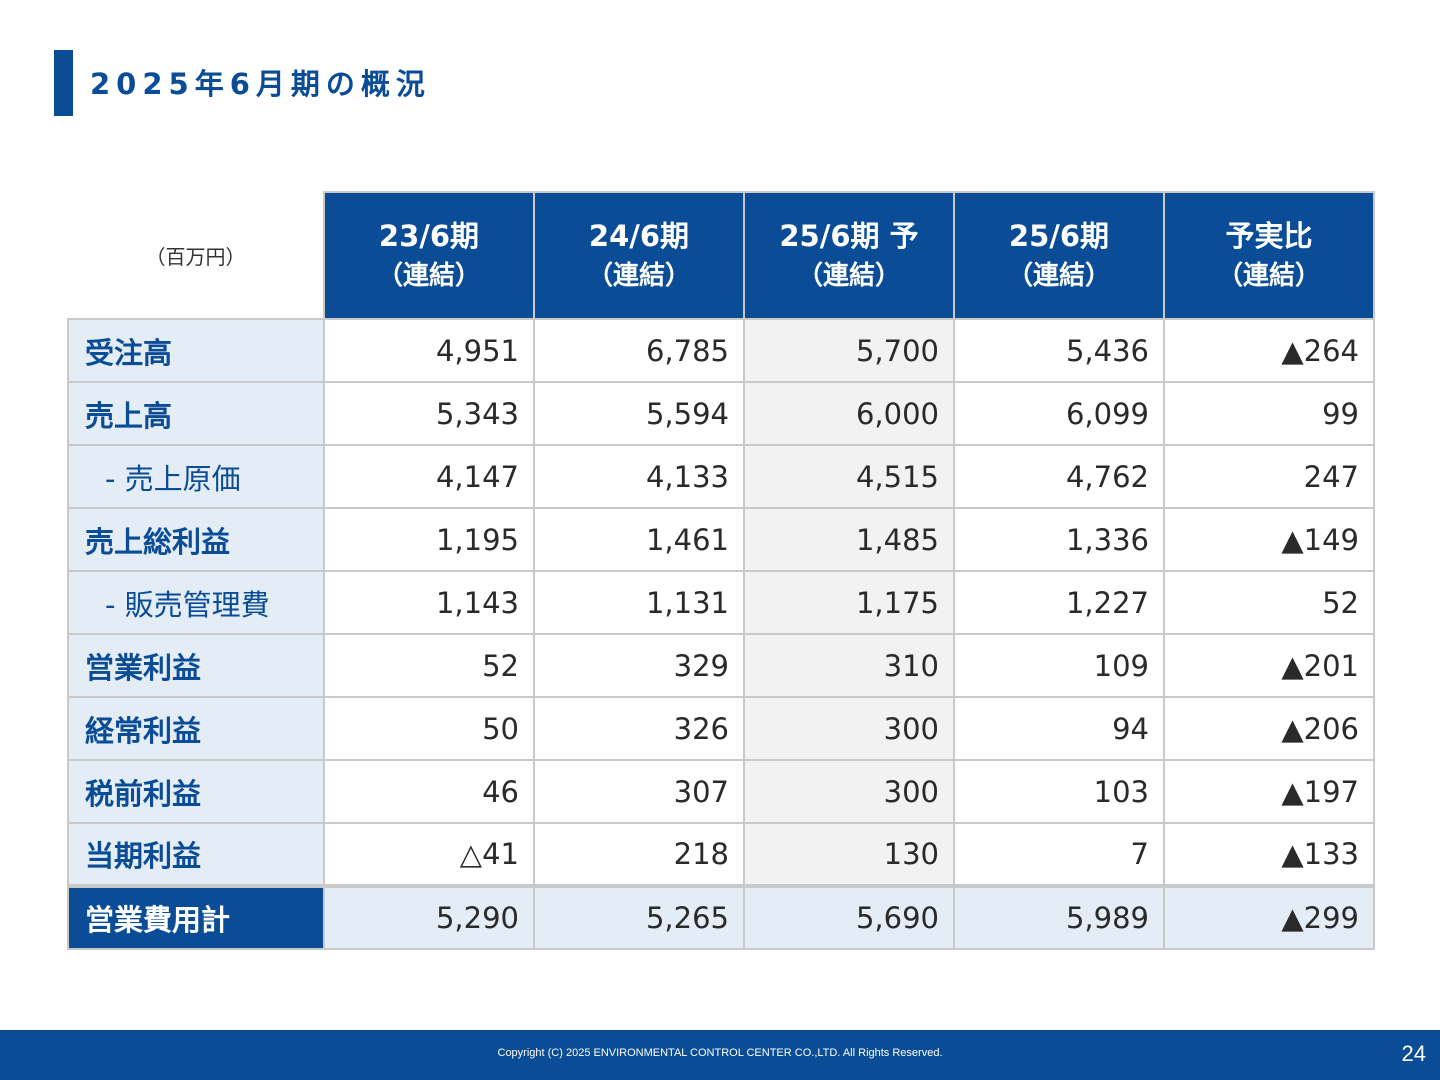  Describe the element at coordinates (196, 350) in the screenshot. I see `row-label: 受注高` at that location.